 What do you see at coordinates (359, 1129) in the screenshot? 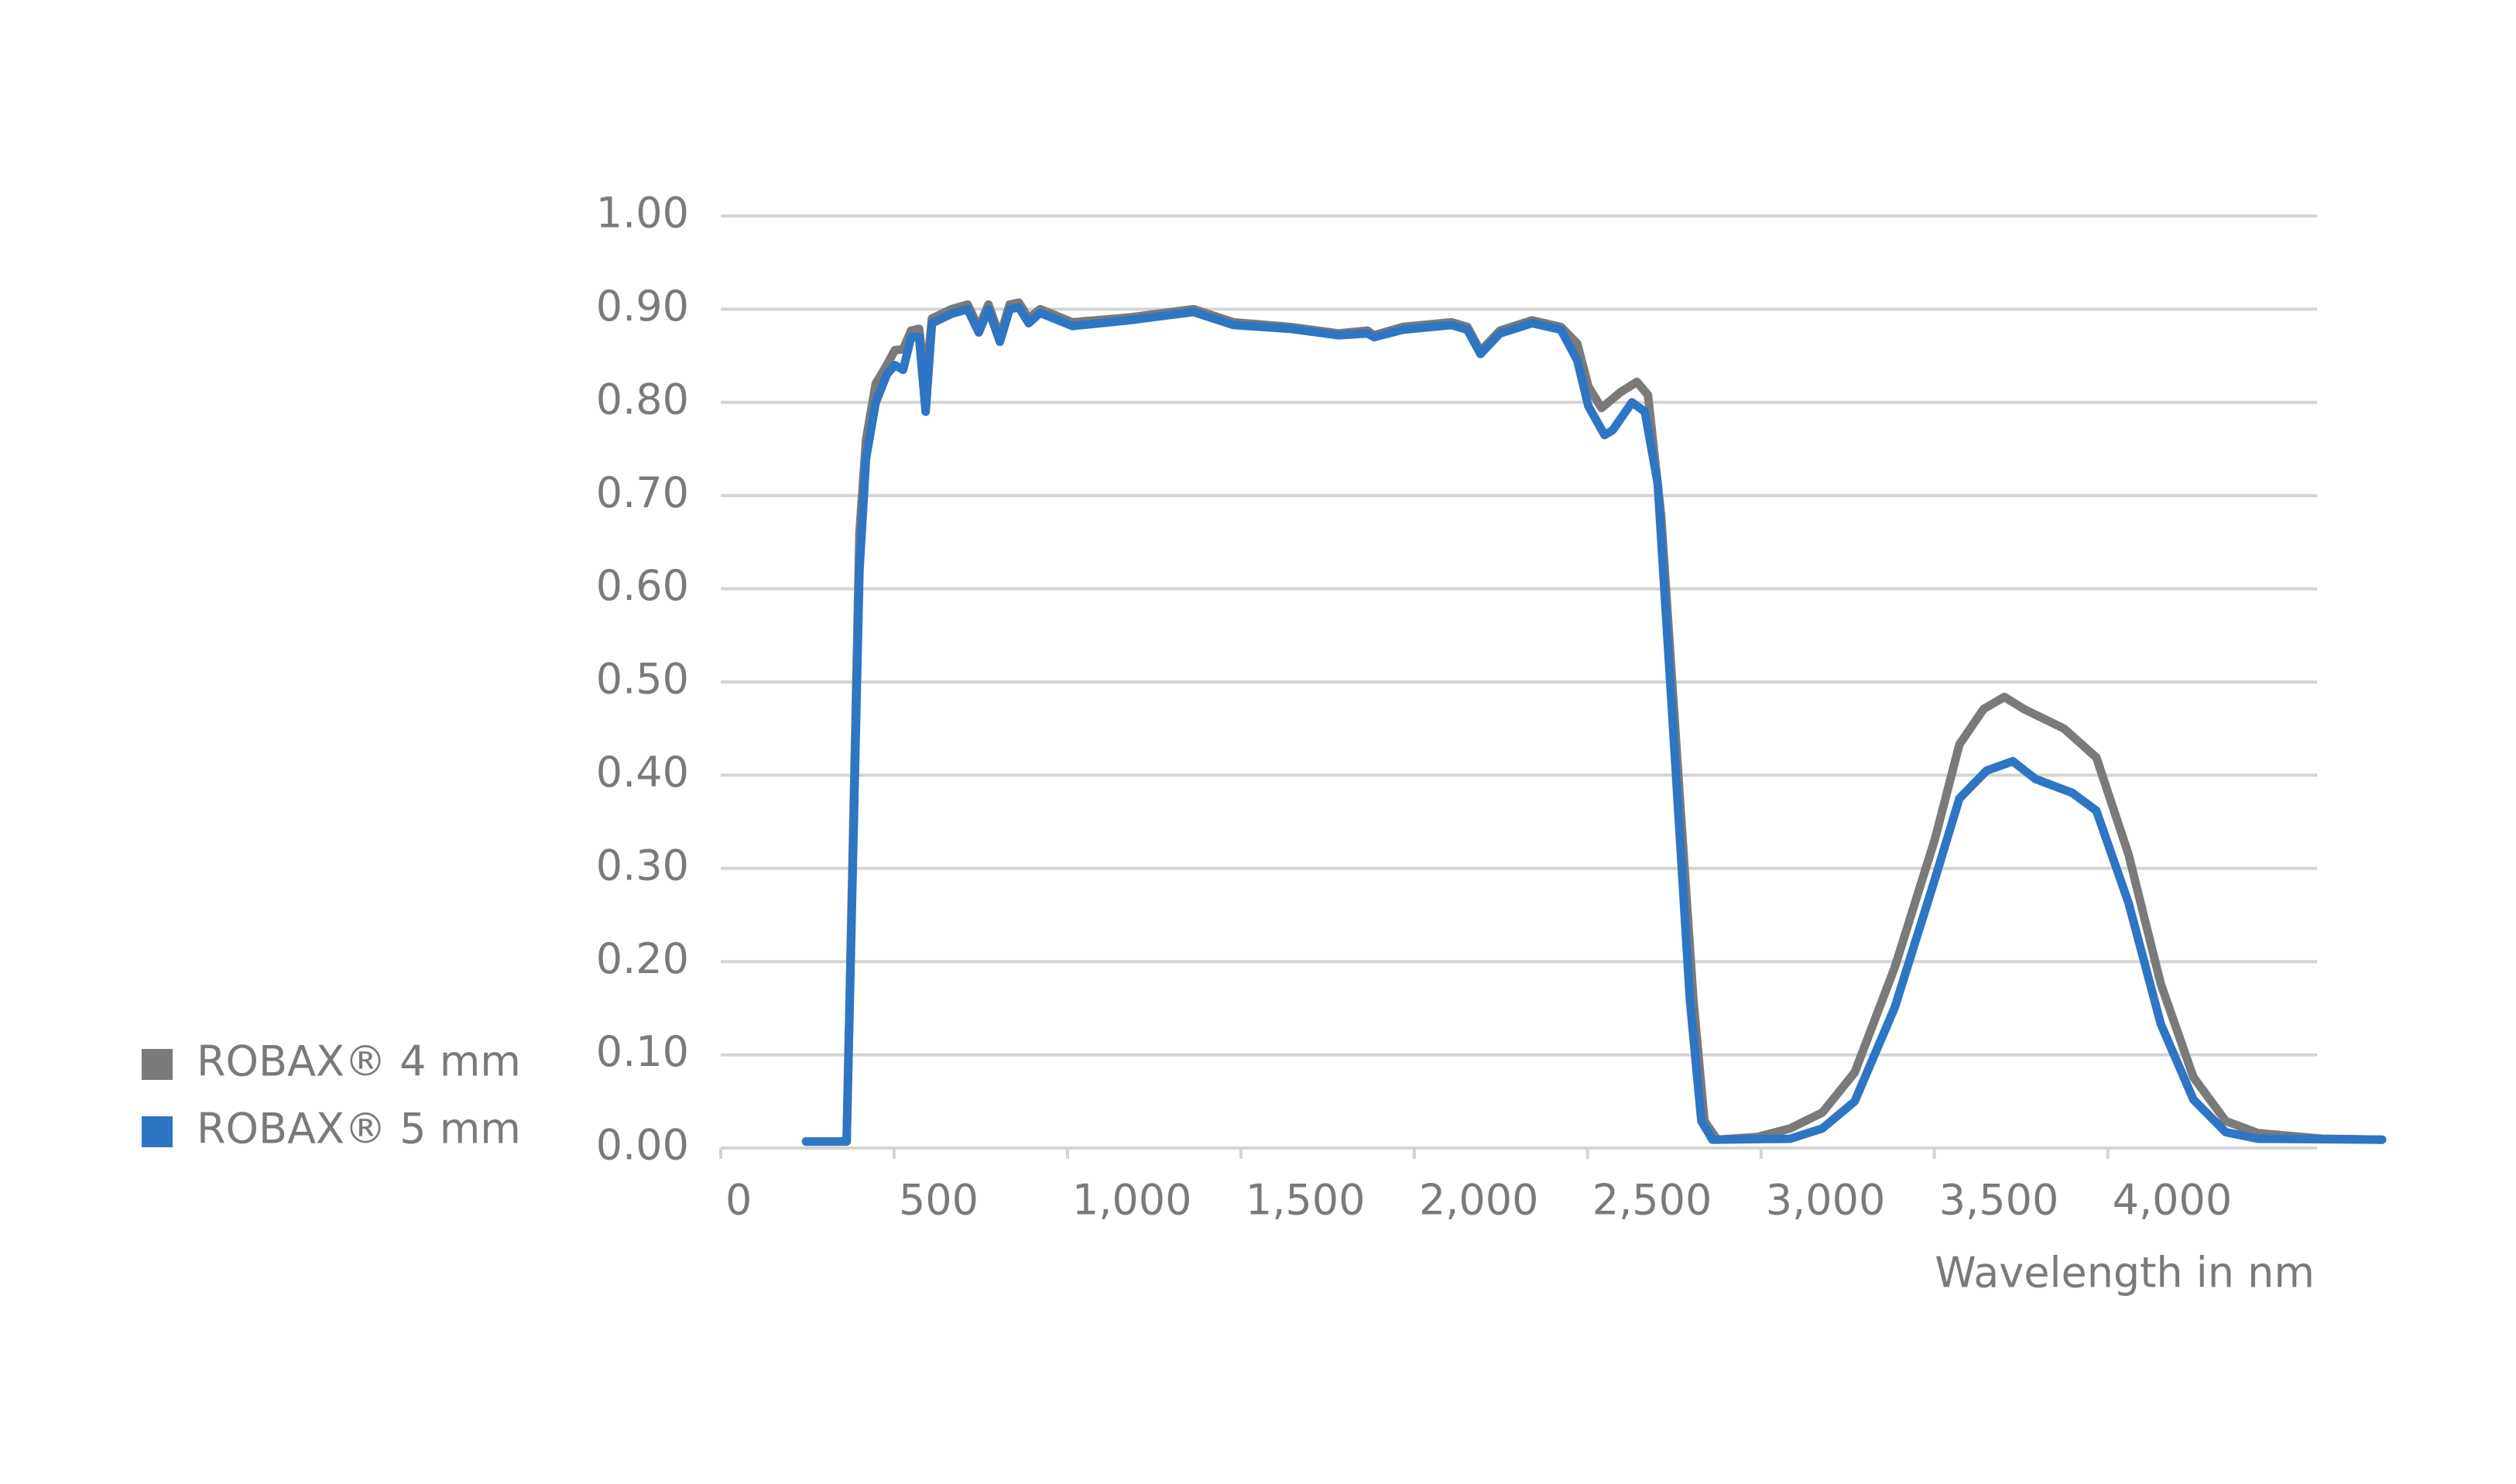
I see `legend-label: ROBAX® 5 mm` at bounding box center [359, 1129].